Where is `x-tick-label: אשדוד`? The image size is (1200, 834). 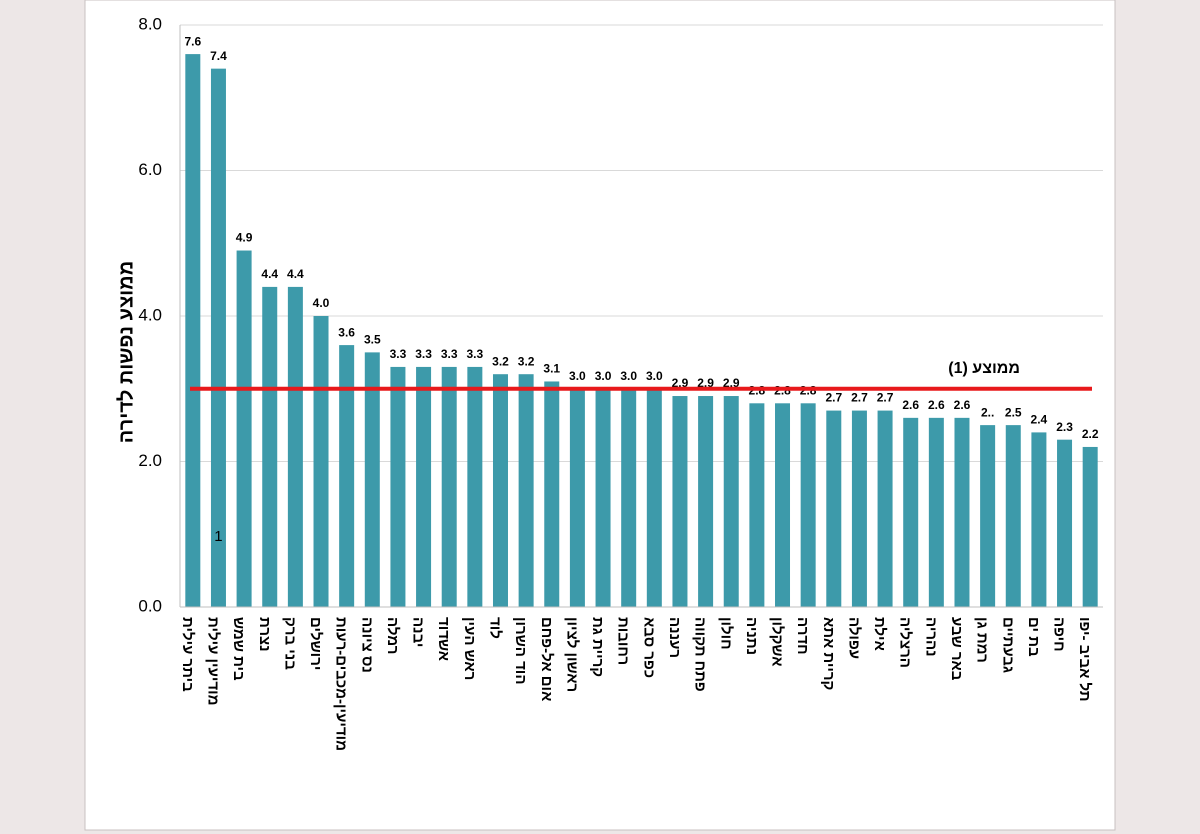 x-tick-label: אשדוד is located at coordinates (443, 639).